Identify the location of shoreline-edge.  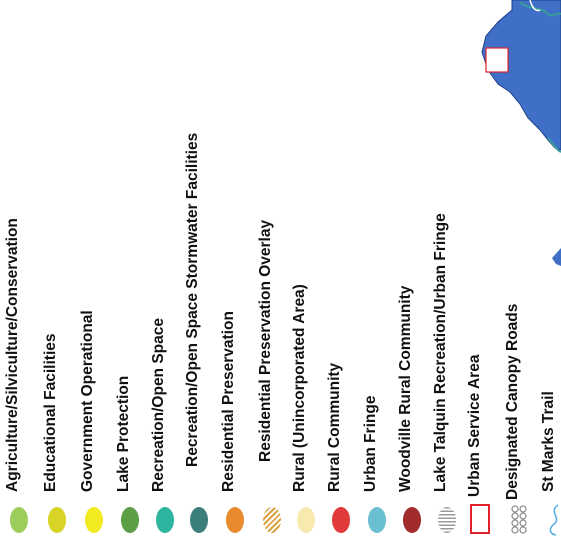
(554, 145).